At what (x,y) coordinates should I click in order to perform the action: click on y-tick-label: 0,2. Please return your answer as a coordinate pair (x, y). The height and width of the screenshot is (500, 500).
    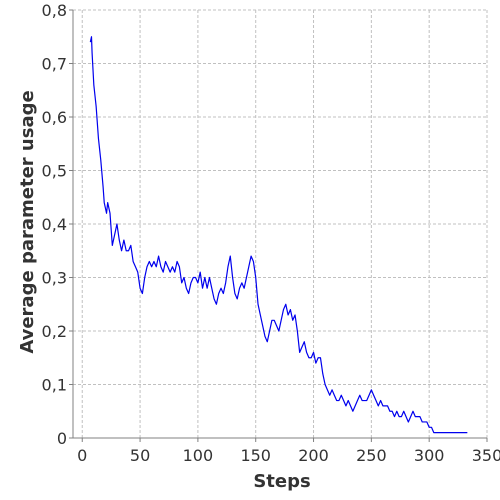
    Looking at the image, I should click on (54, 331).